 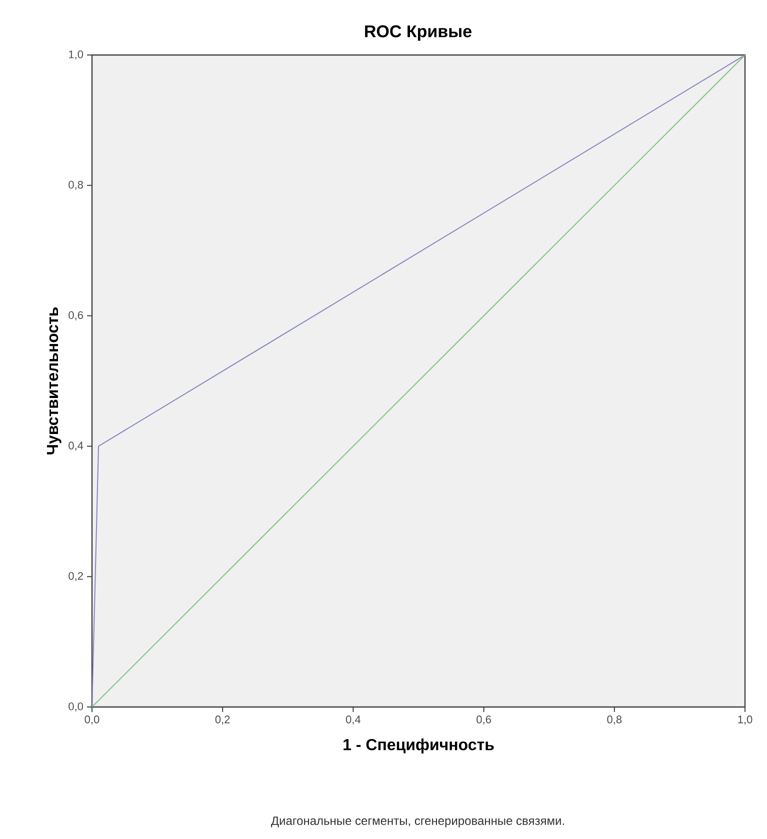 I want to click on y-tick-label: 1,0, so click(x=76, y=55).